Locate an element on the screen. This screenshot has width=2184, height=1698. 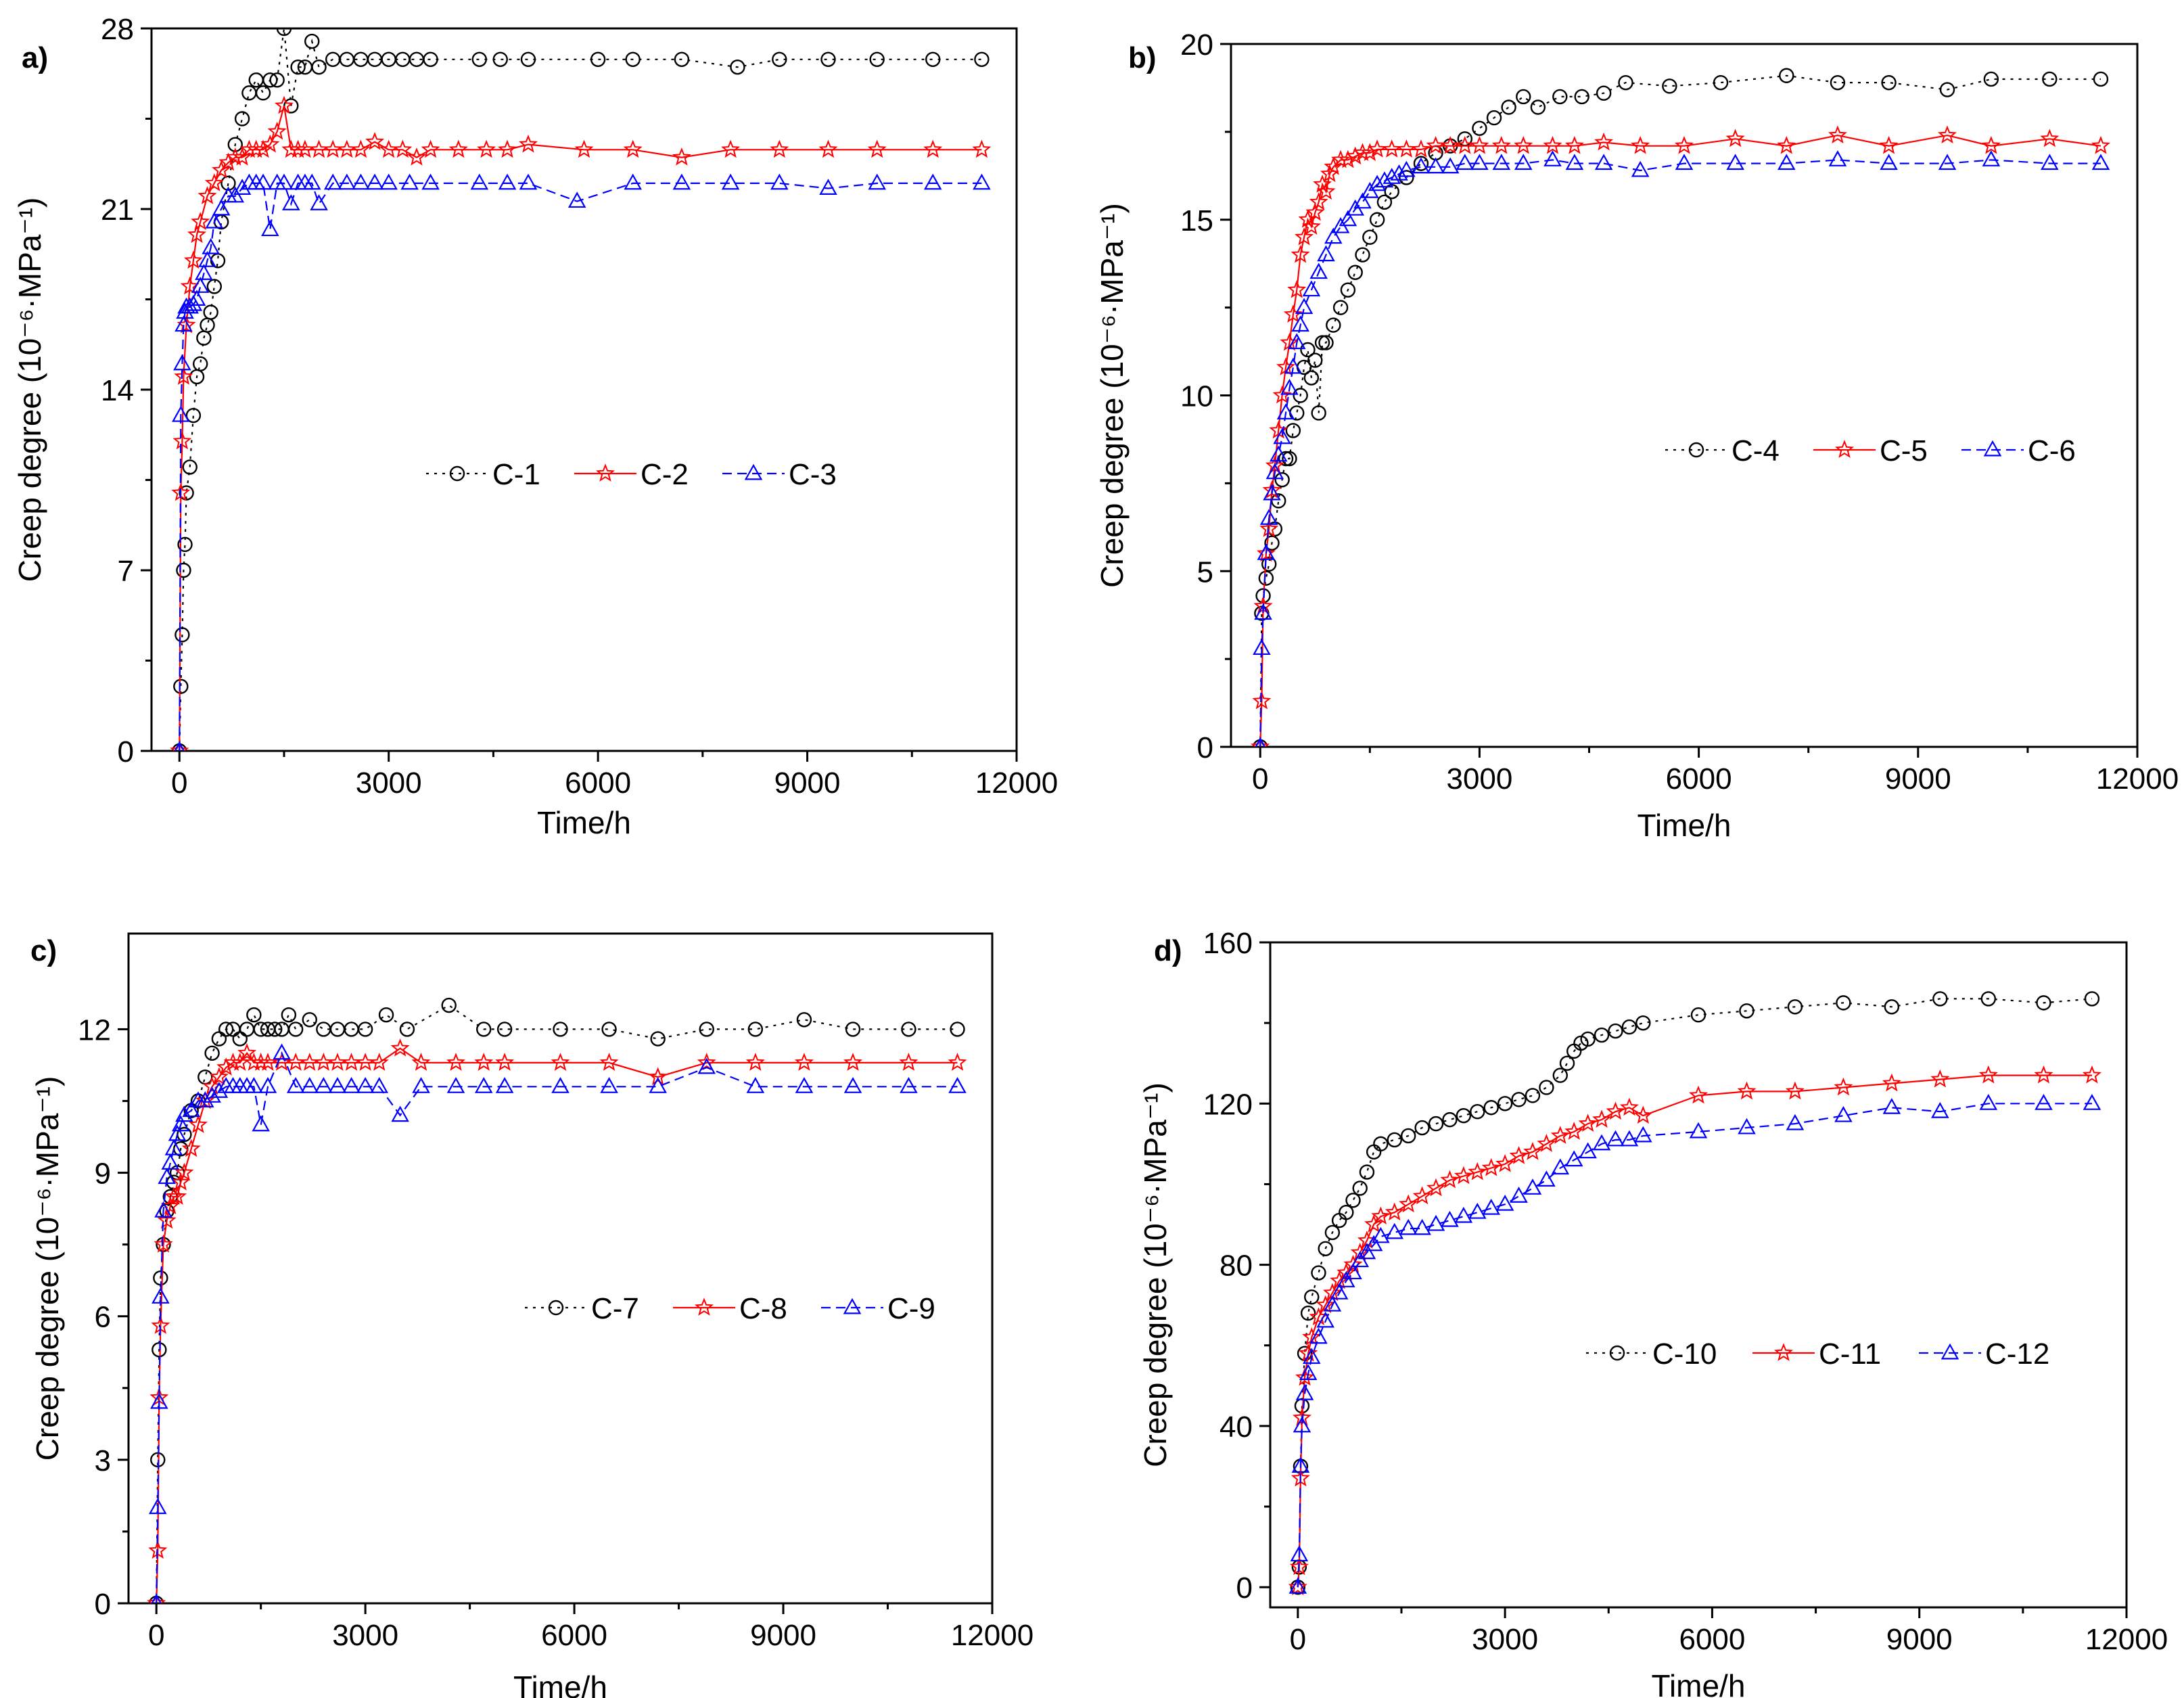
legend-label: C-1 is located at coordinates (516, 475).